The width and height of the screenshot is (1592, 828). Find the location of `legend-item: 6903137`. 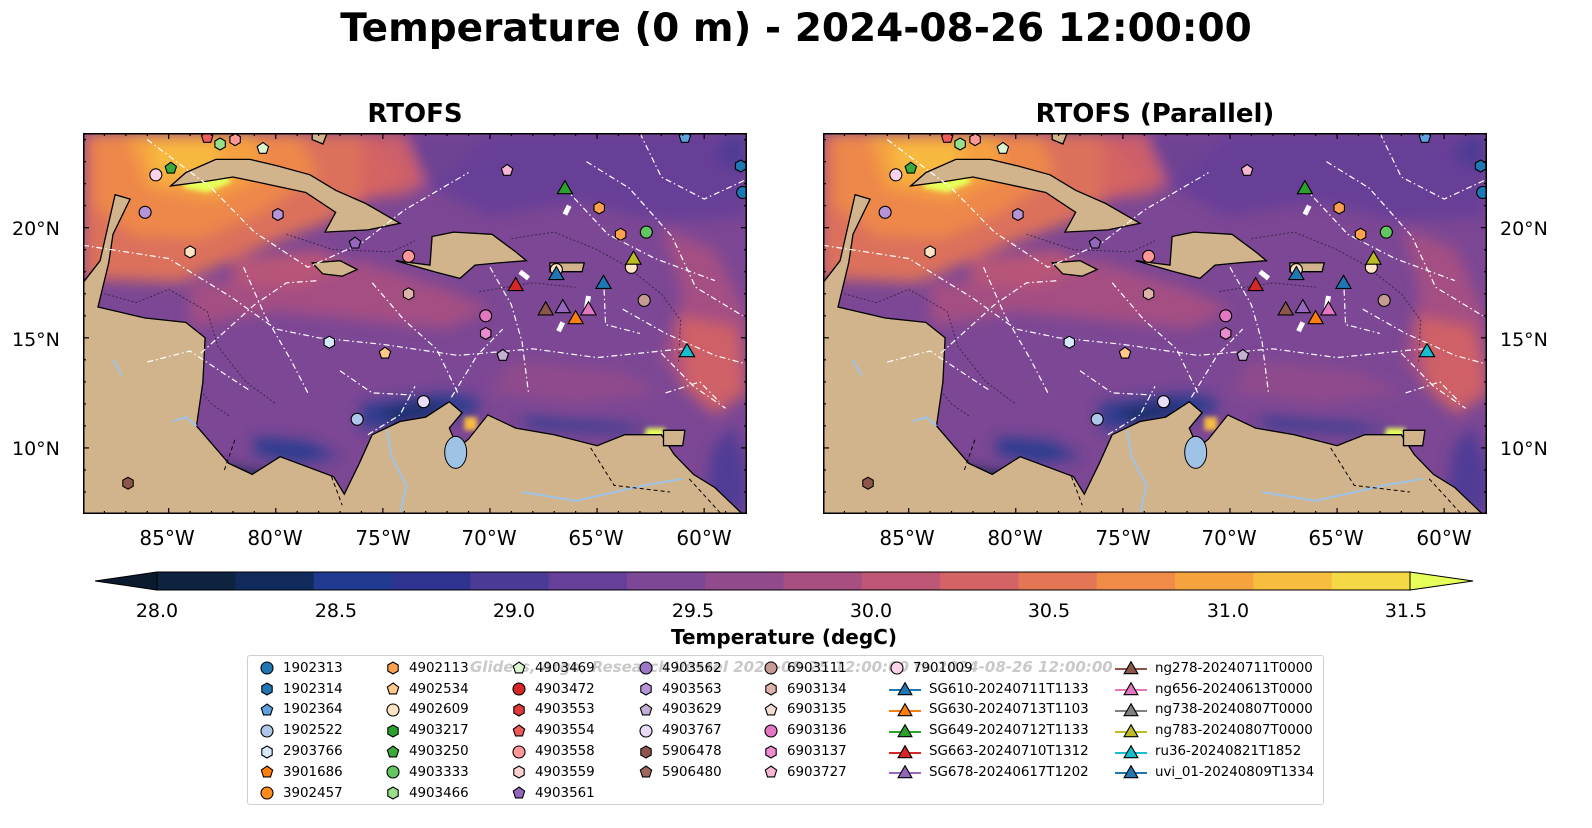

legend-item: 6903137 is located at coordinates (804, 751).